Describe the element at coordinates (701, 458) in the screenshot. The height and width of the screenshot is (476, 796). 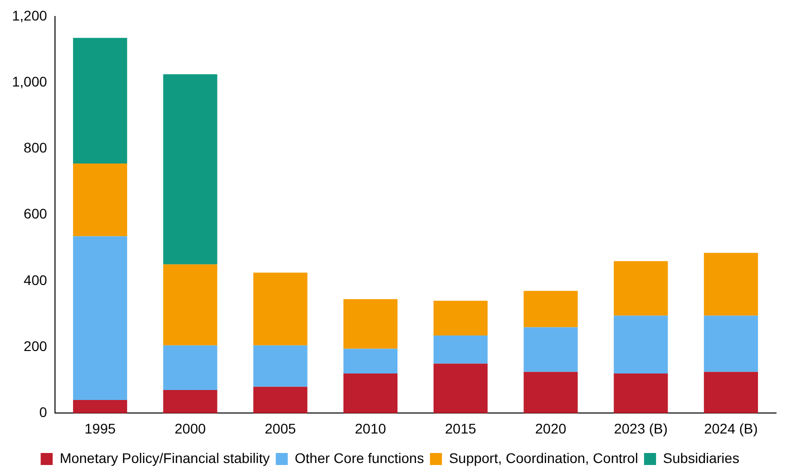
I see `legend-label: Subsidiaries` at that location.